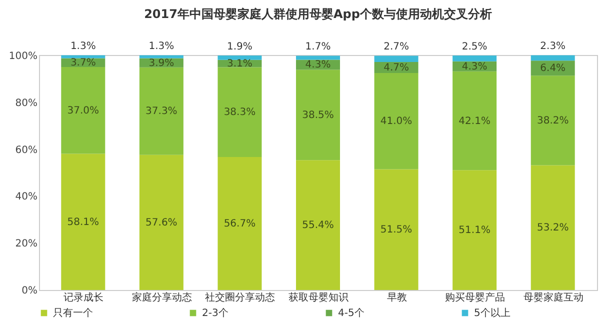 The width and height of the screenshot is (609, 324). I want to click on y-tick-label: 100%, so click(23, 56).